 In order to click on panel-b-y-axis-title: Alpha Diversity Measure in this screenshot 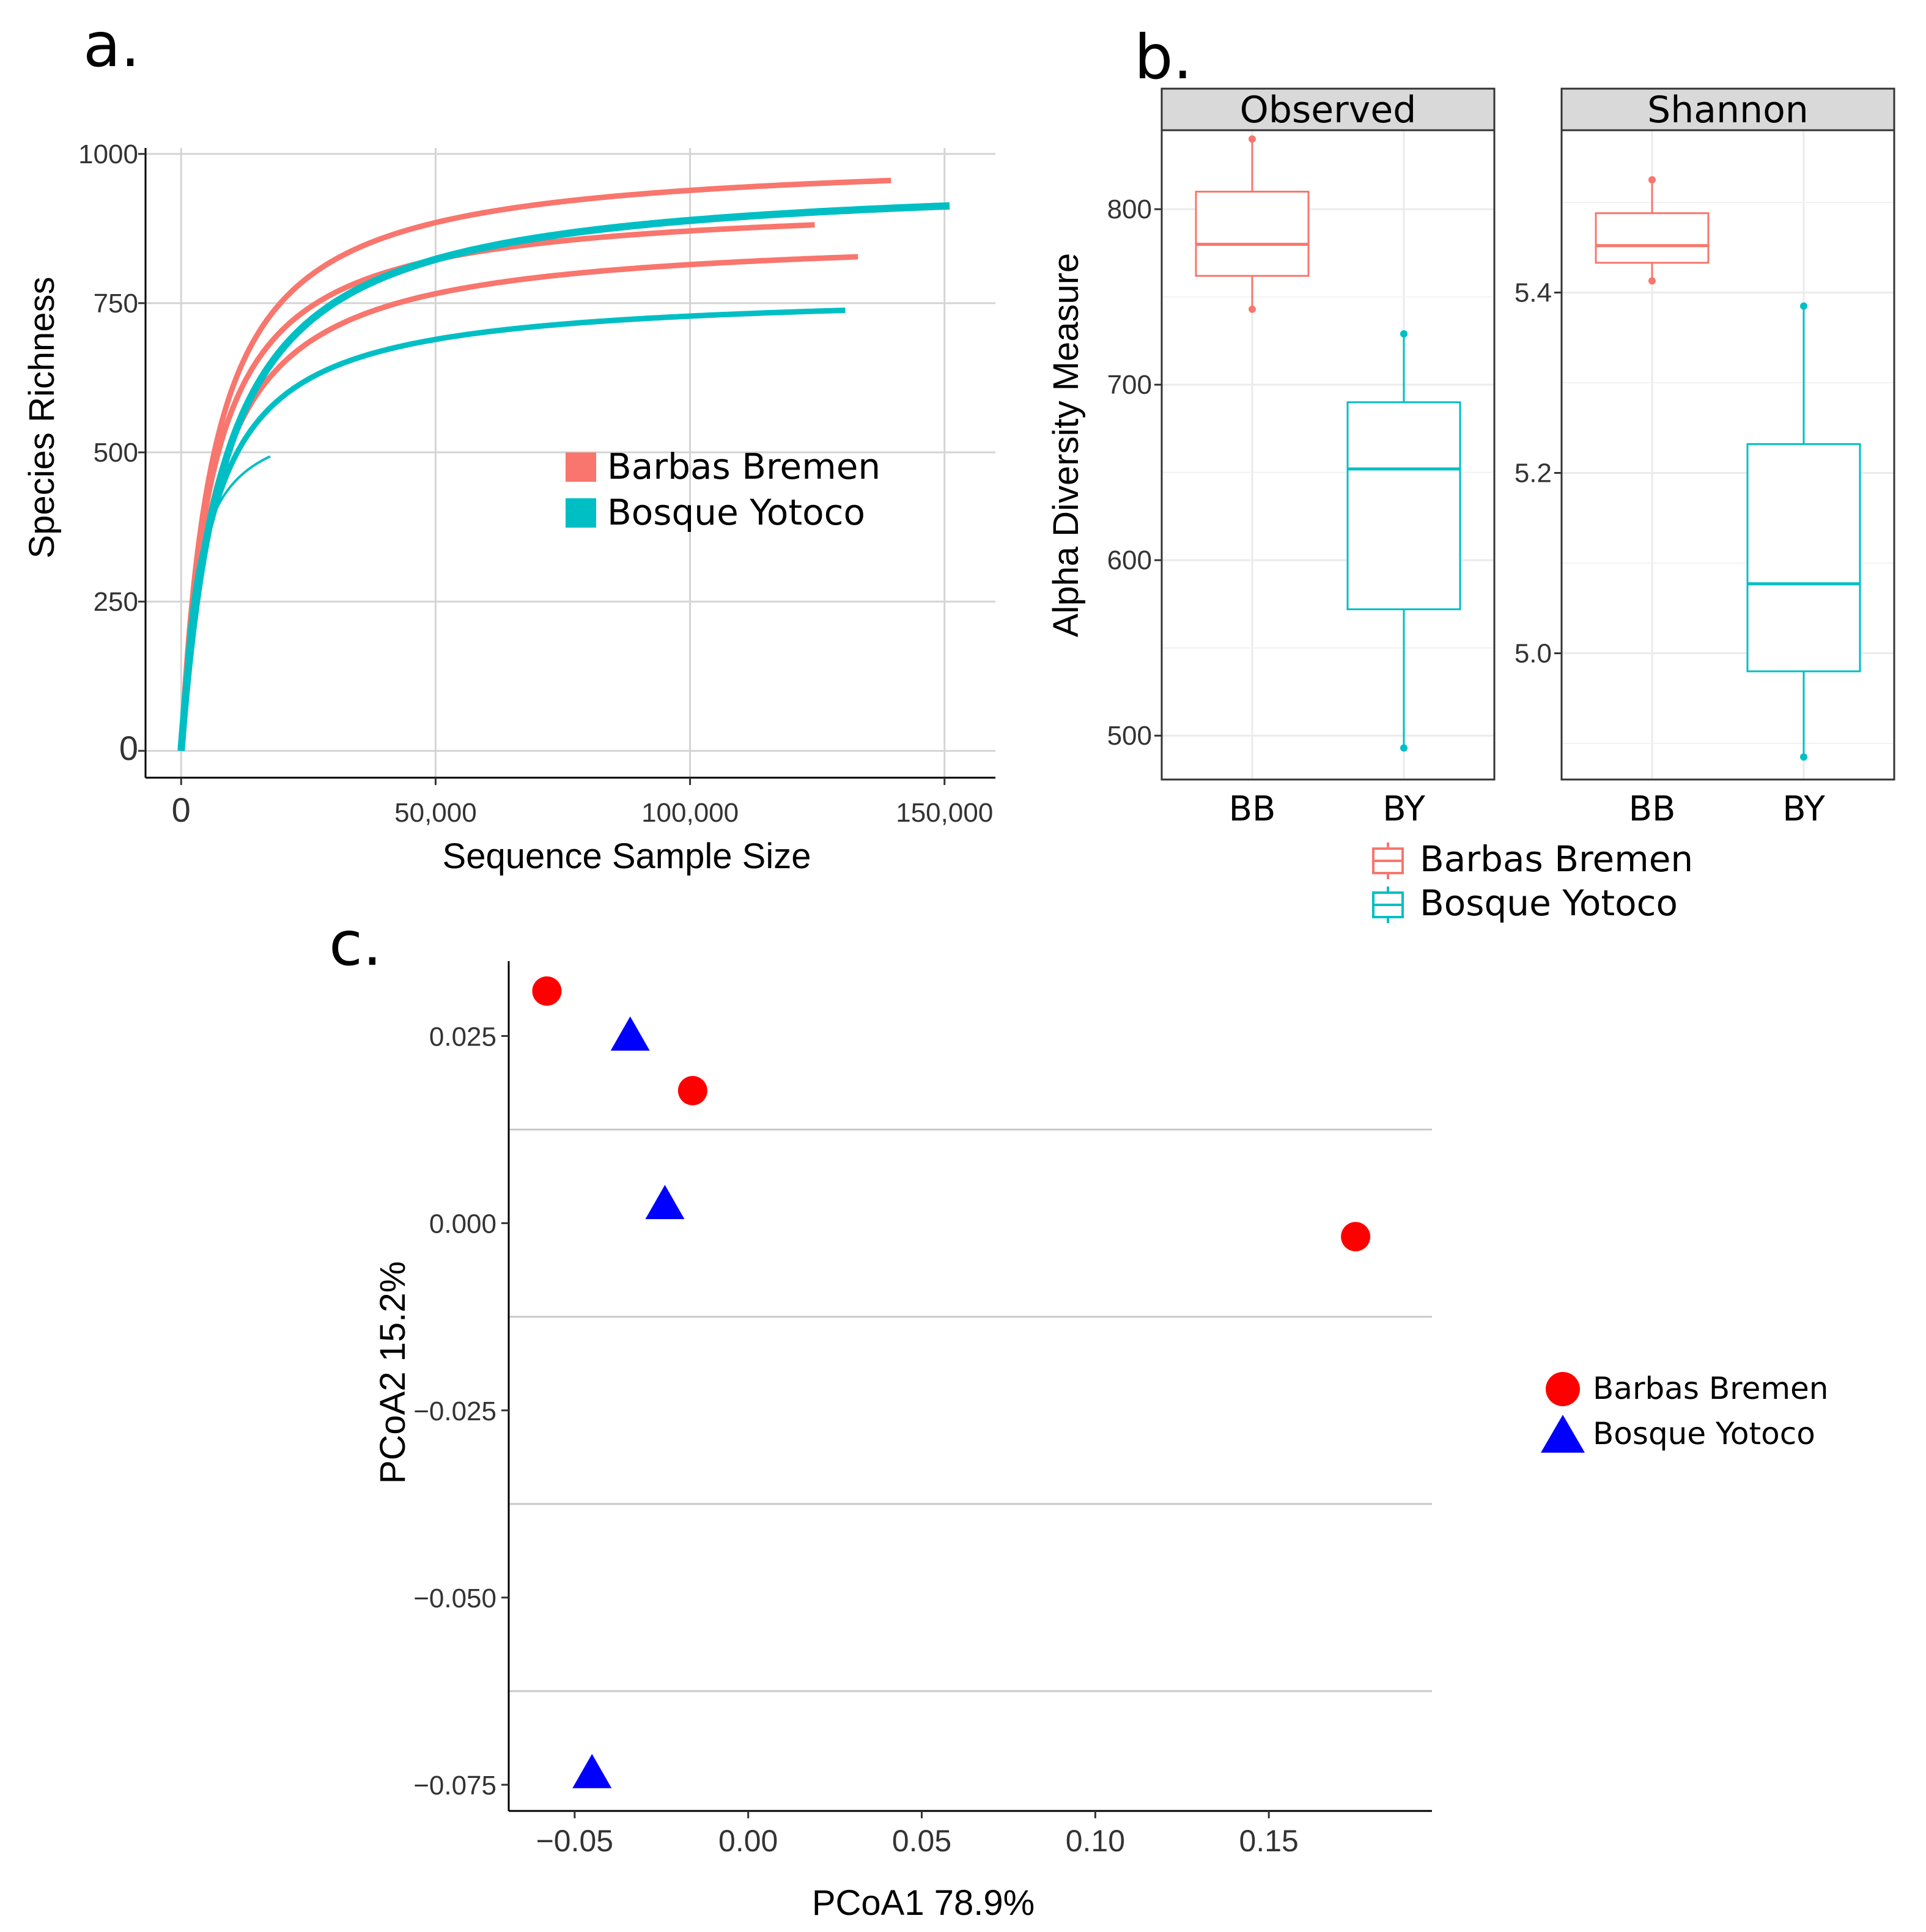, I will do `click(1066, 445)`.